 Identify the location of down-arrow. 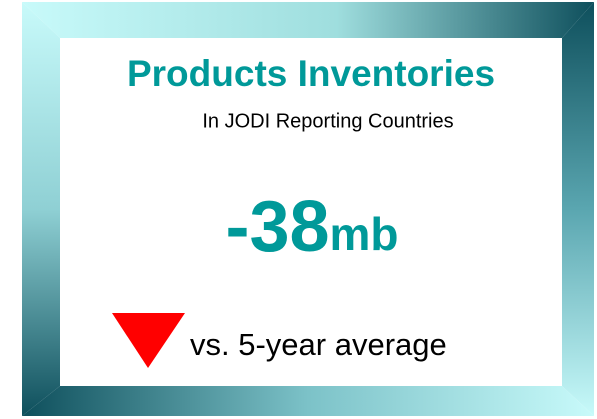
(148, 340).